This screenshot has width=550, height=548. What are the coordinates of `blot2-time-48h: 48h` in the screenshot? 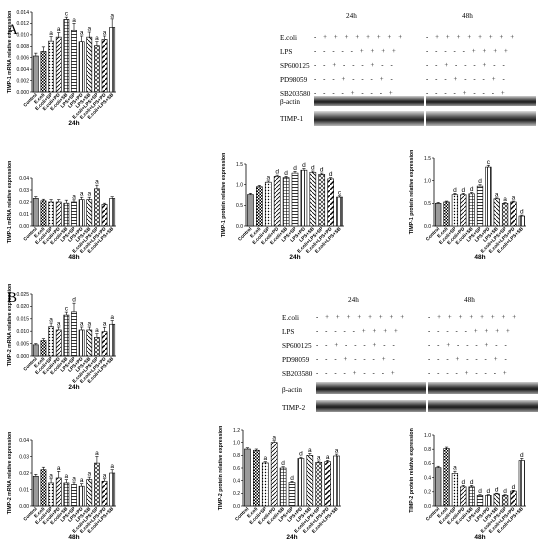 It's located at (469, 300).